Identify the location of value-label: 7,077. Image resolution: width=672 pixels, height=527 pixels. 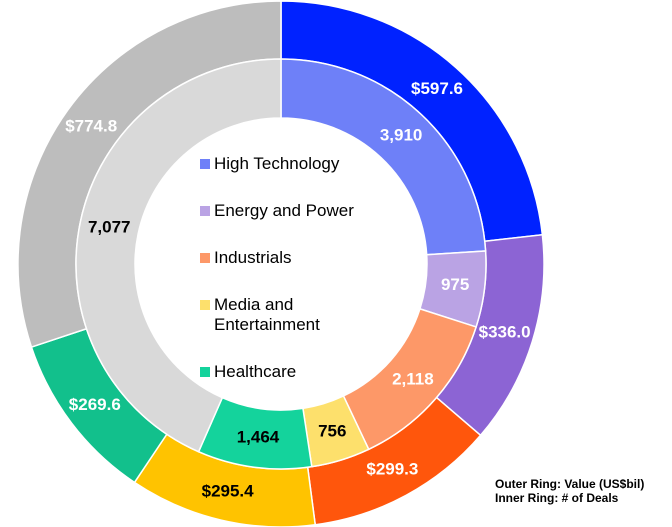
(109, 226).